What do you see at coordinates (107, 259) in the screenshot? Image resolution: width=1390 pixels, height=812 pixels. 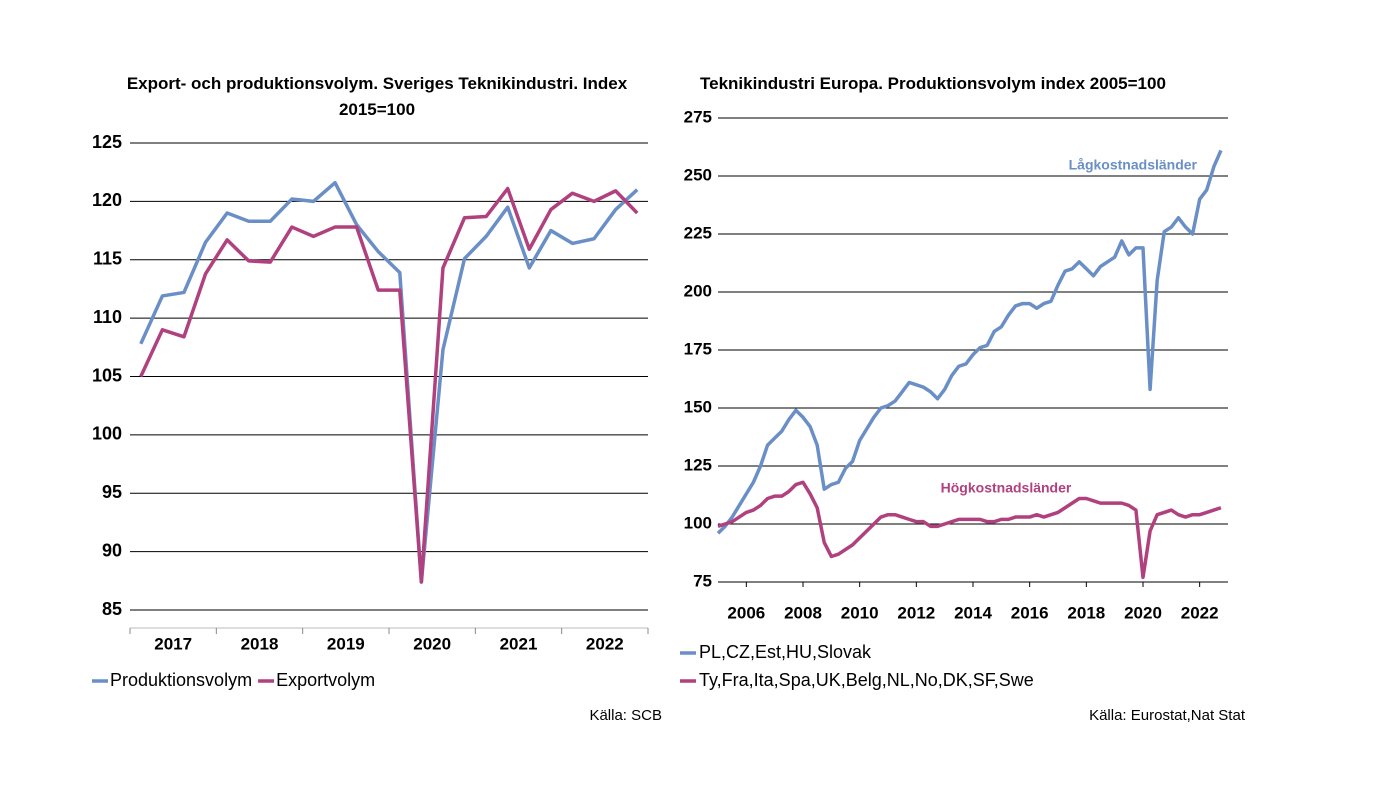 I see `y-tick-label: 115` at bounding box center [107, 259].